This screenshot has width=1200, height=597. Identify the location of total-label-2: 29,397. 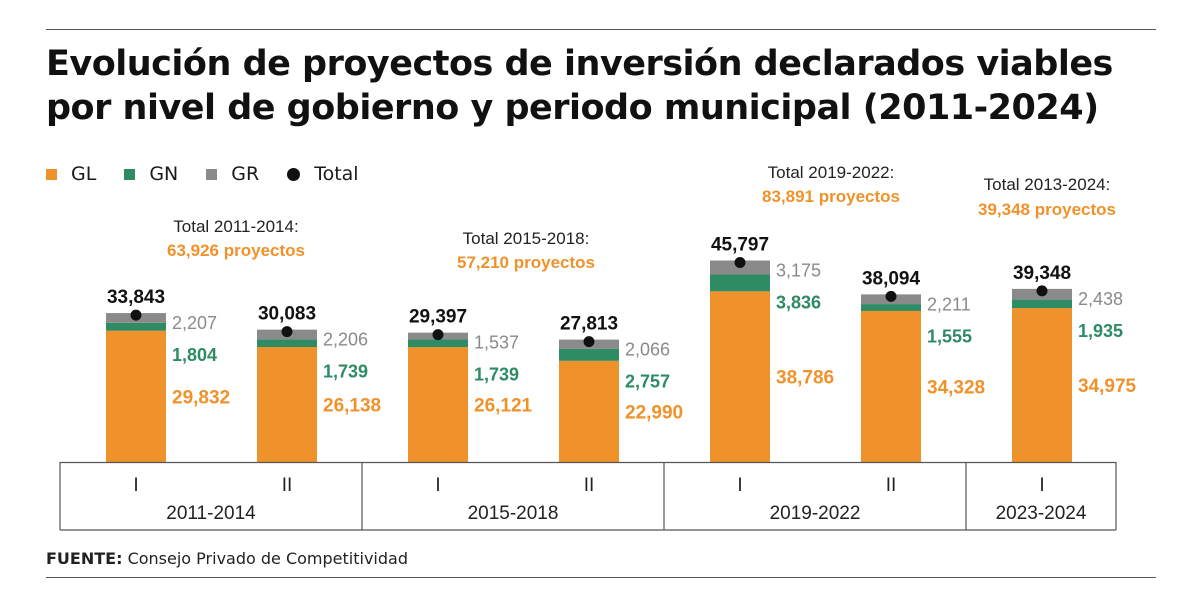
(438, 317).